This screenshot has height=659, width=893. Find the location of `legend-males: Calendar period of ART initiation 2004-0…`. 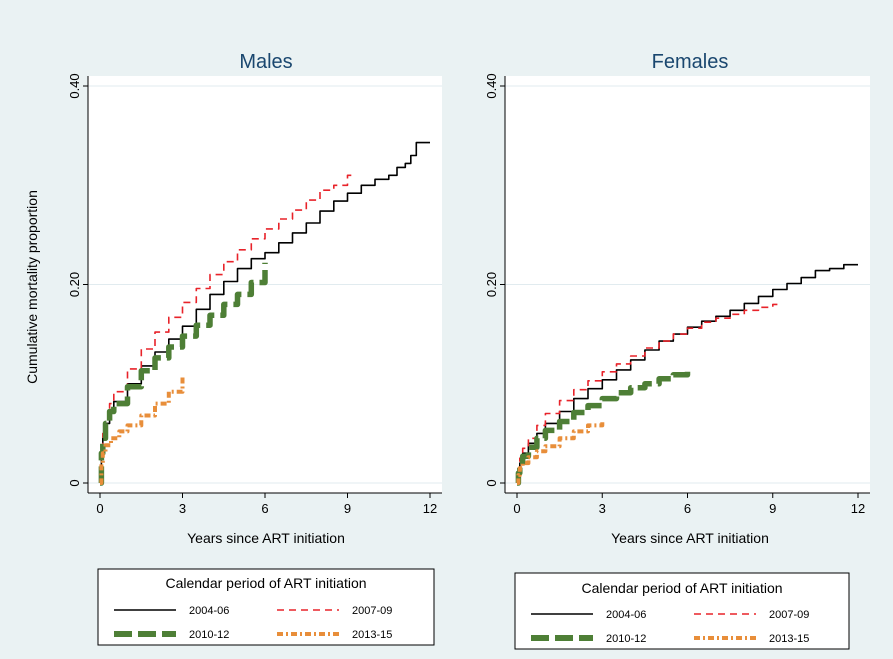

legend-males: Calendar period of ART initiation 2004-0… is located at coordinates (266, 607).